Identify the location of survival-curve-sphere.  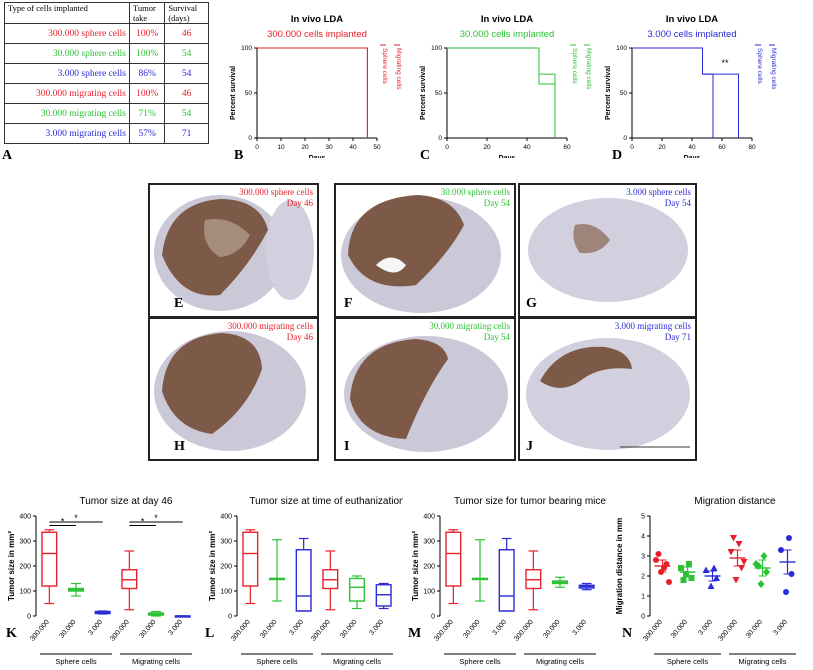
(312, 92).